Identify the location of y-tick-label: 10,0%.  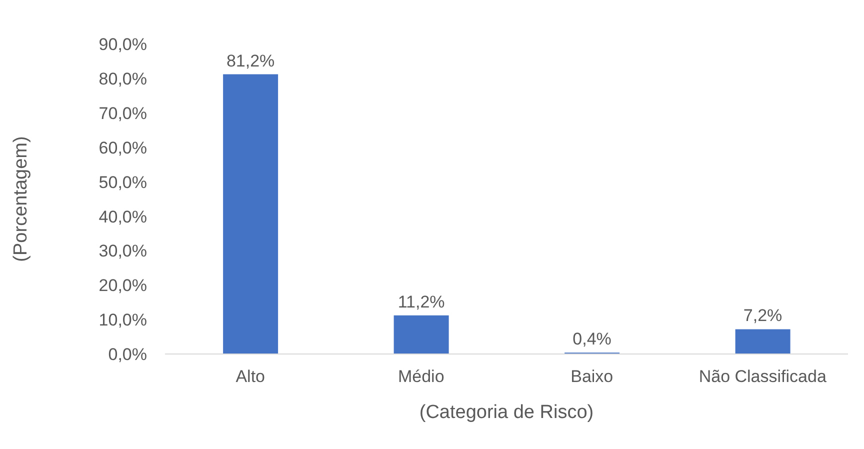
(122, 320).